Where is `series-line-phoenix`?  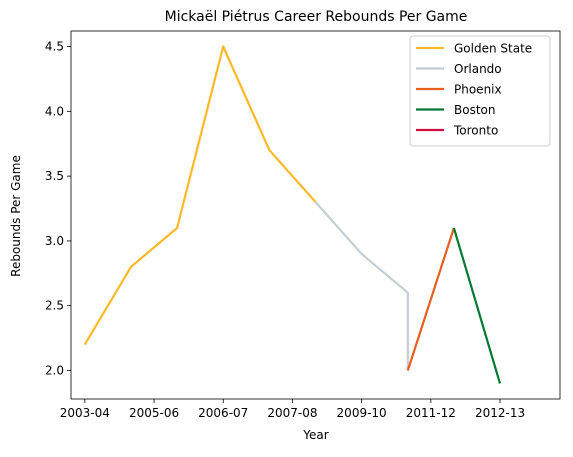 series-line-phoenix is located at coordinates (430, 299).